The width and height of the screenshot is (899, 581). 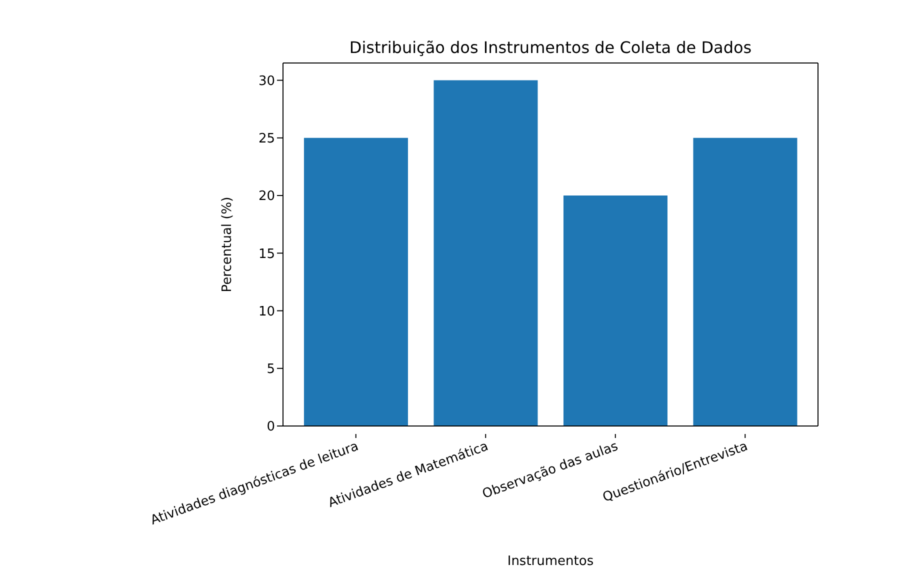 What do you see at coordinates (266, 196) in the screenshot?
I see `y-tick-label: 20` at bounding box center [266, 196].